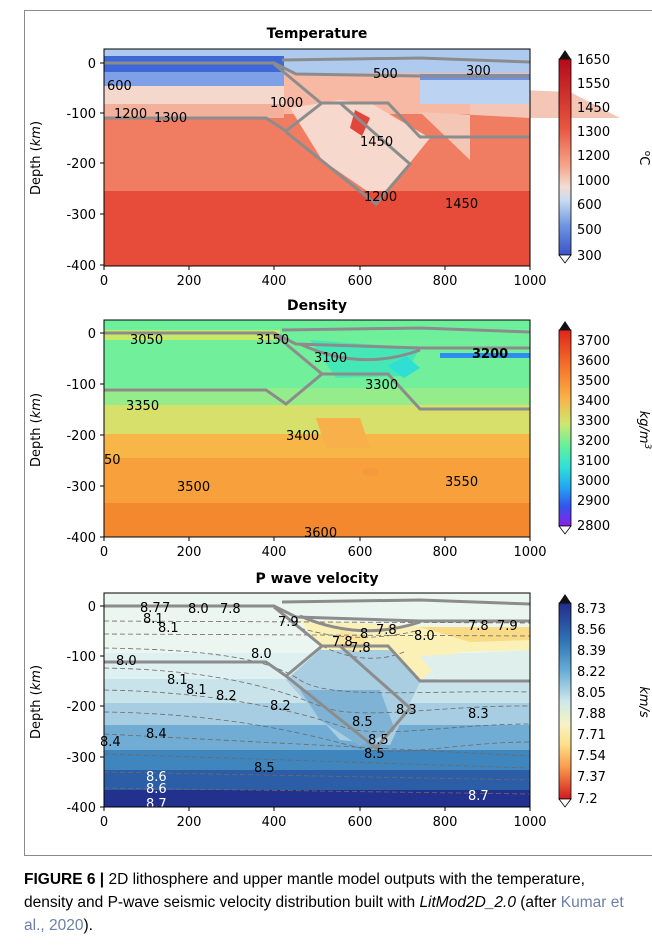 This screenshot has width=652, height=947. What do you see at coordinates (362, 722) in the screenshot?
I see `velocity-contour-label: 8.5` at bounding box center [362, 722].